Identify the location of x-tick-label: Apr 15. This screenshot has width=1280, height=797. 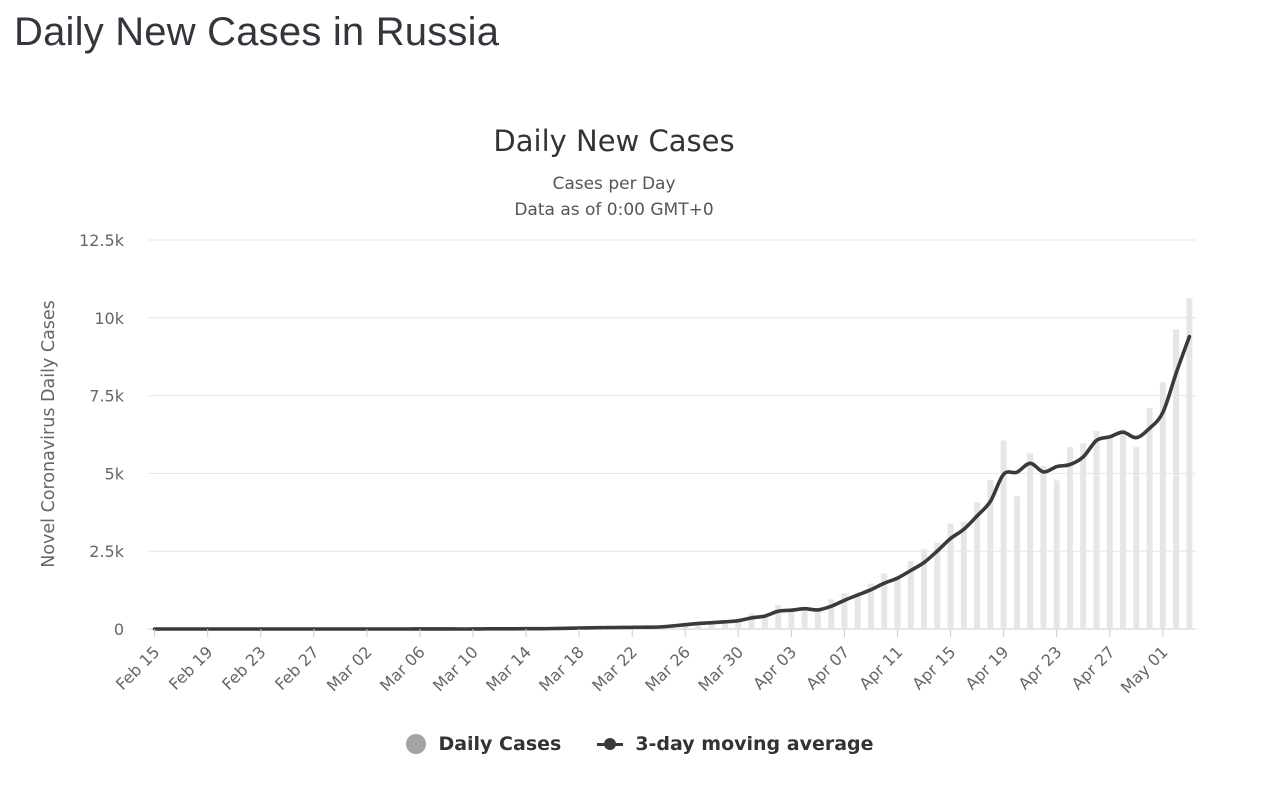
(933, 667).